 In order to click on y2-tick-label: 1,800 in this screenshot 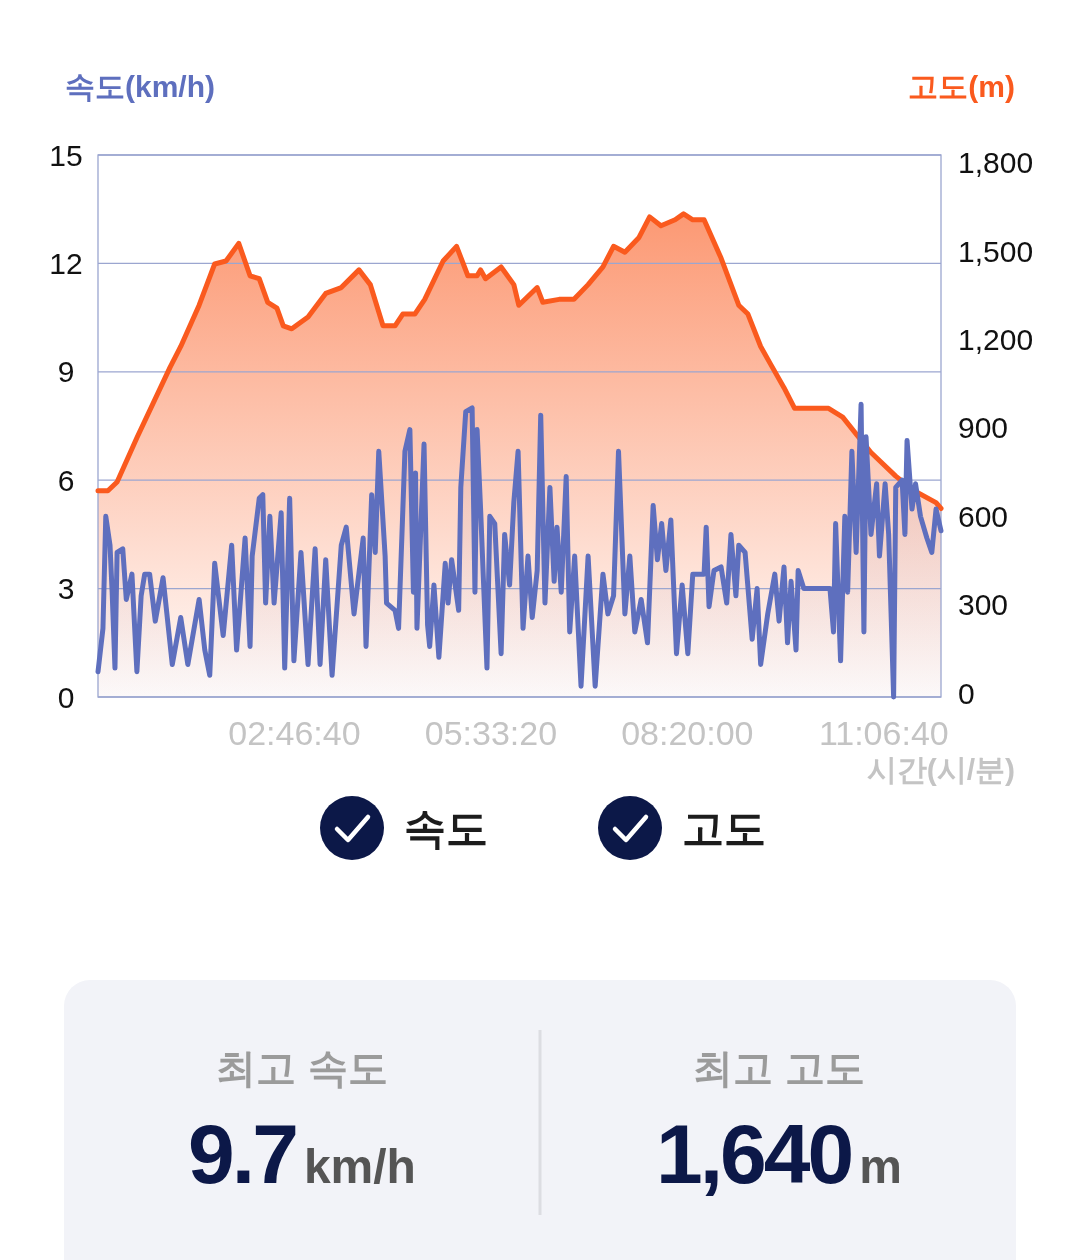, I will do `click(996, 163)`.